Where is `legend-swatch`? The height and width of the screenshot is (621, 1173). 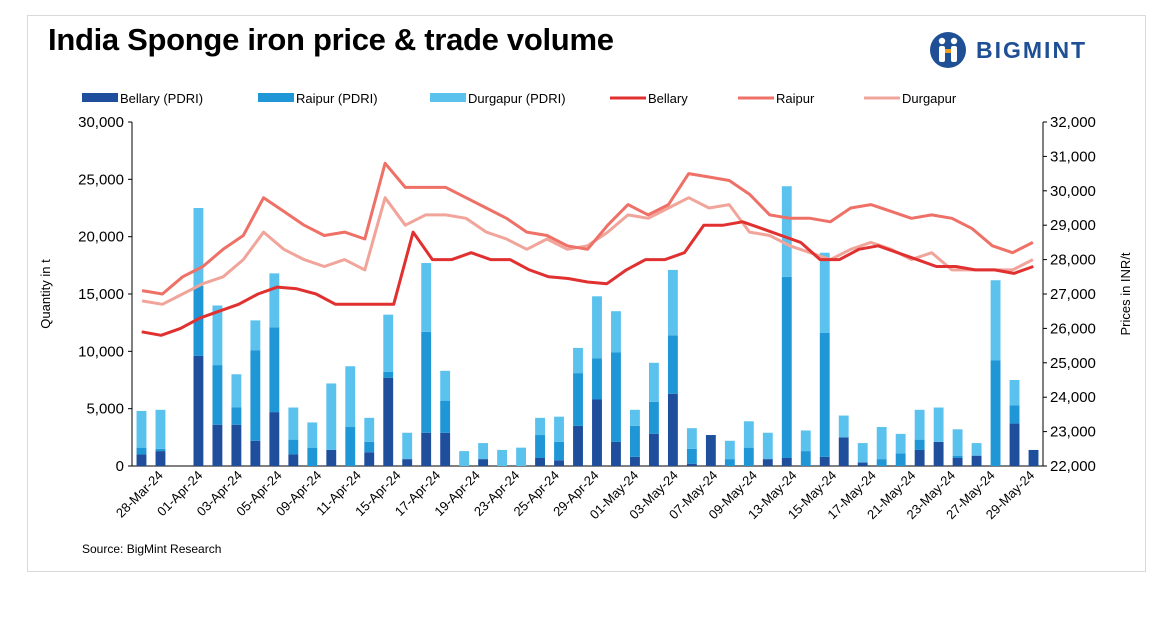
legend-swatch is located at coordinates (448, 97).